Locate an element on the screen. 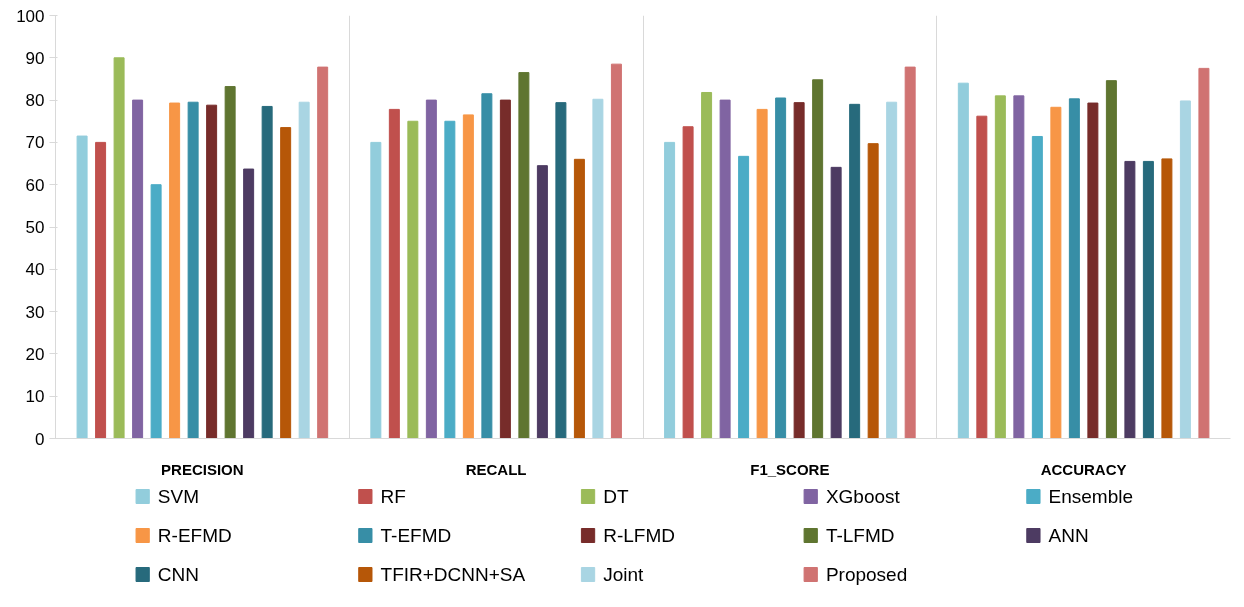 The image size is (1244, 607). x-tick-label: F1_SCORE is located at coordinates (790, 469).